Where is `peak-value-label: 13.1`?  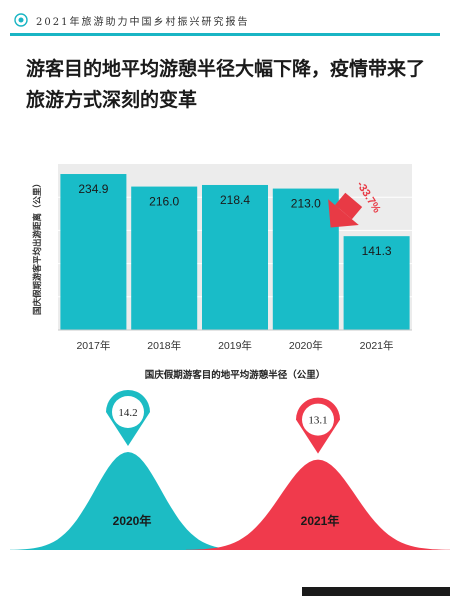 peak-value-label: 13.1 is located at coordinates (317, 421).